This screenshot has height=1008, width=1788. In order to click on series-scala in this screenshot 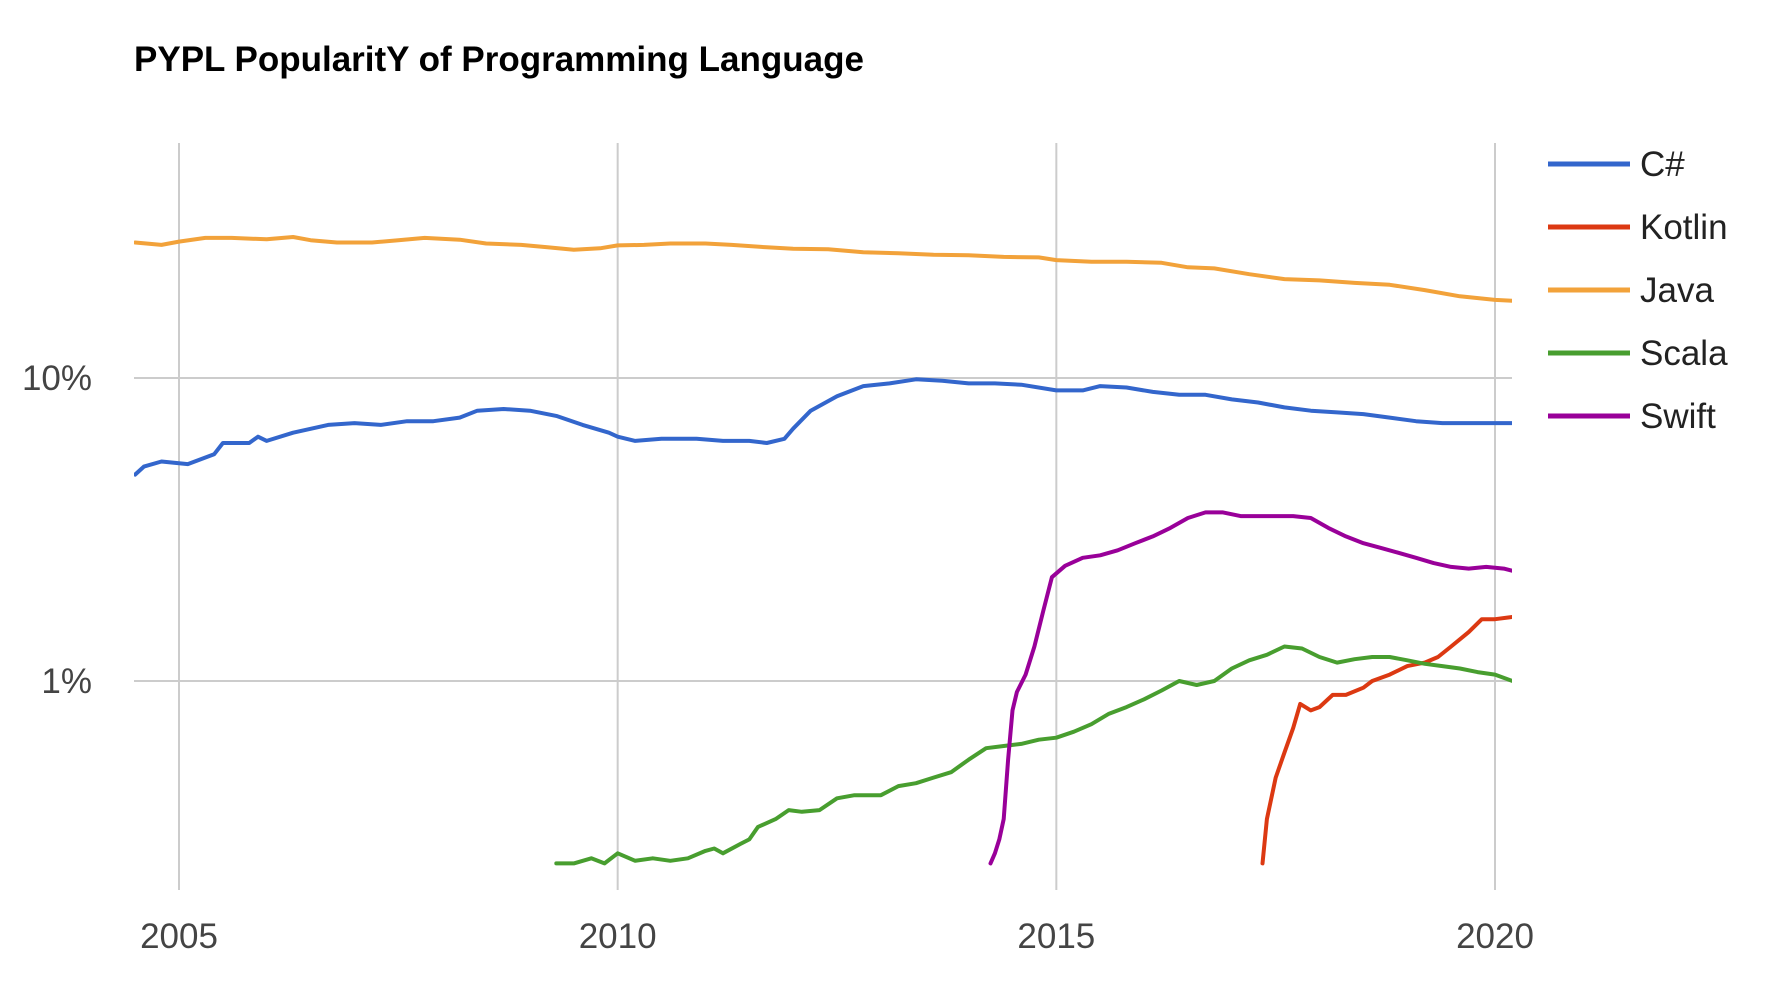, I will do `click(1033, 755)`.